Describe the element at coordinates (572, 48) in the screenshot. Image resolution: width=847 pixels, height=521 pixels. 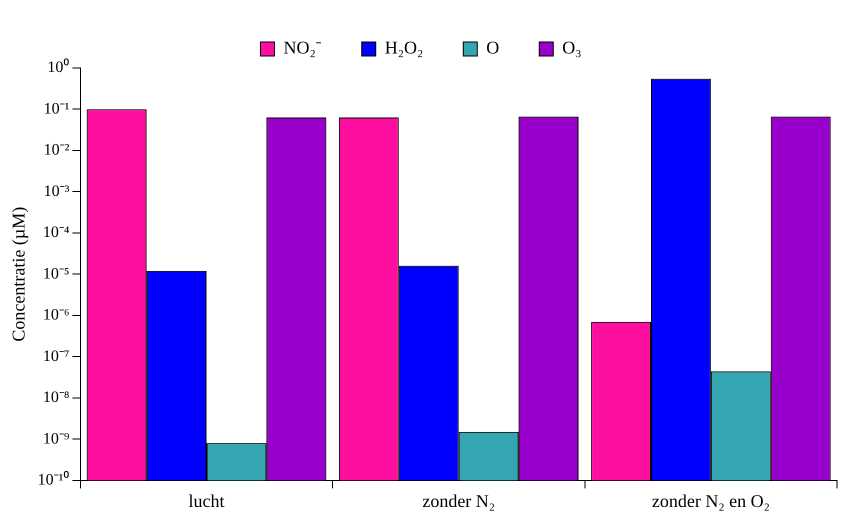
I see `legend-label: O₃` at that location.